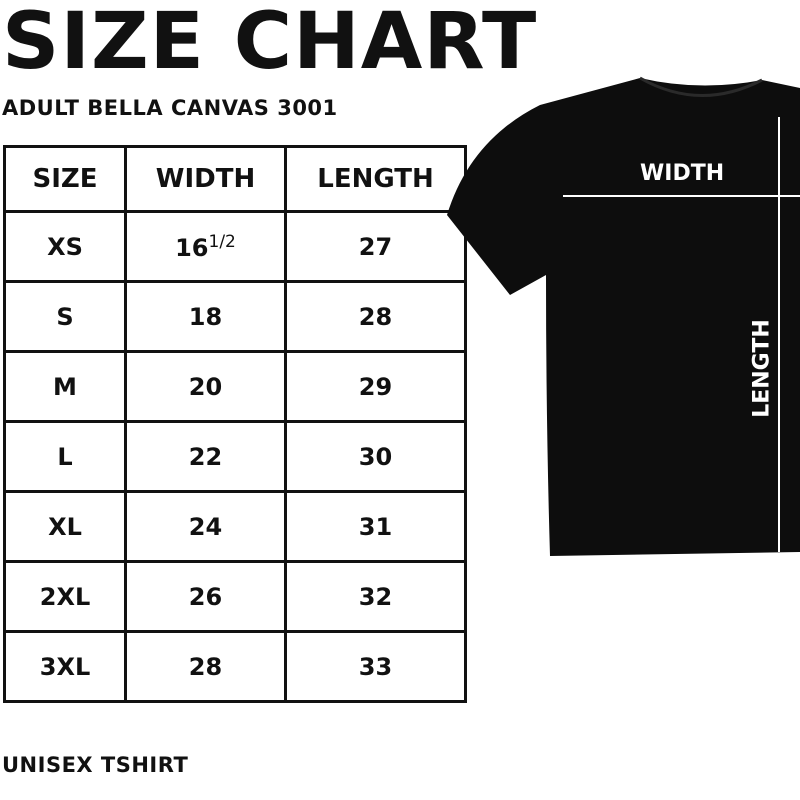  I want to click on length-cell: 31, so click(375, 526).